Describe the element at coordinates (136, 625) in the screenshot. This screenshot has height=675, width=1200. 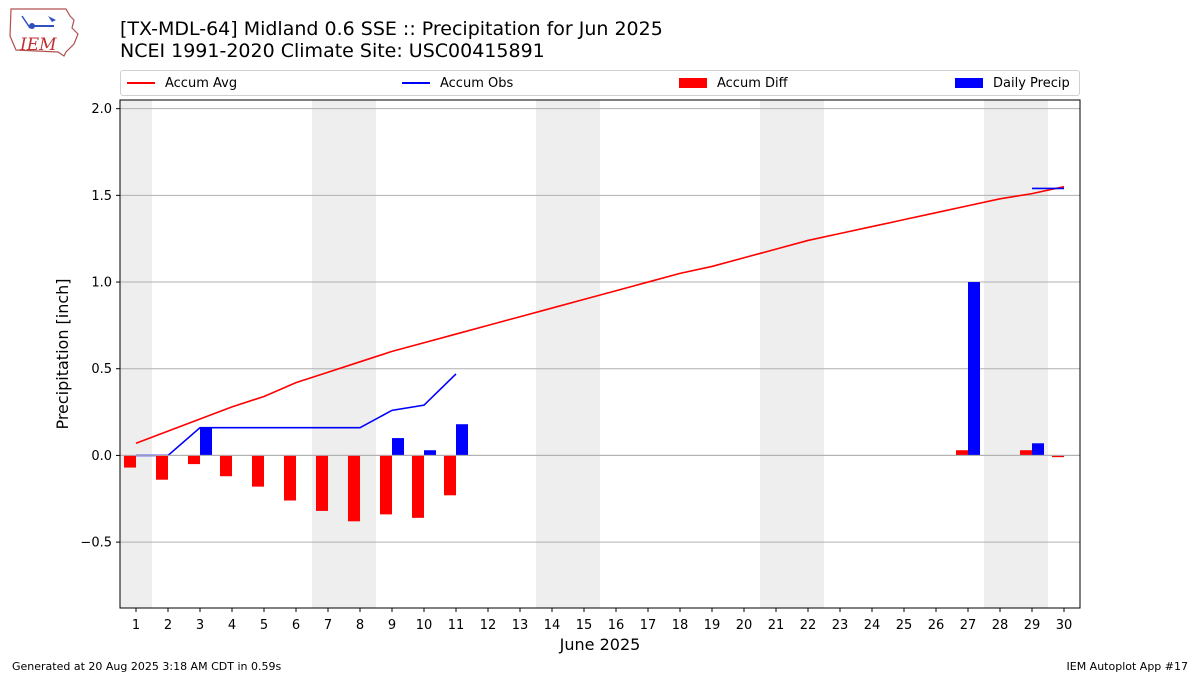
I see `x-tick-label: 1` at that location.